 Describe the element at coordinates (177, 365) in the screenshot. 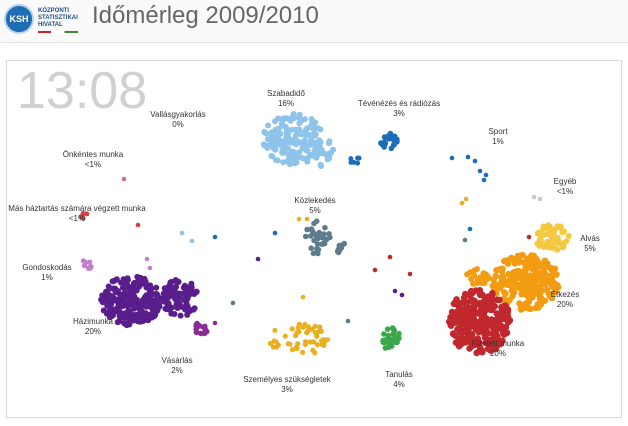

I see `label-vasarlas: Vásárlás 2%` at that location.